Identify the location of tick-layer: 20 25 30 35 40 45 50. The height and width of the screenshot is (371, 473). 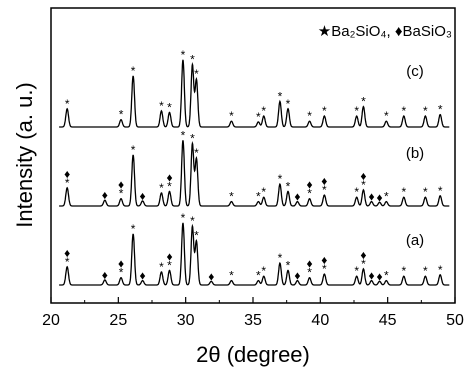
(253, 313).